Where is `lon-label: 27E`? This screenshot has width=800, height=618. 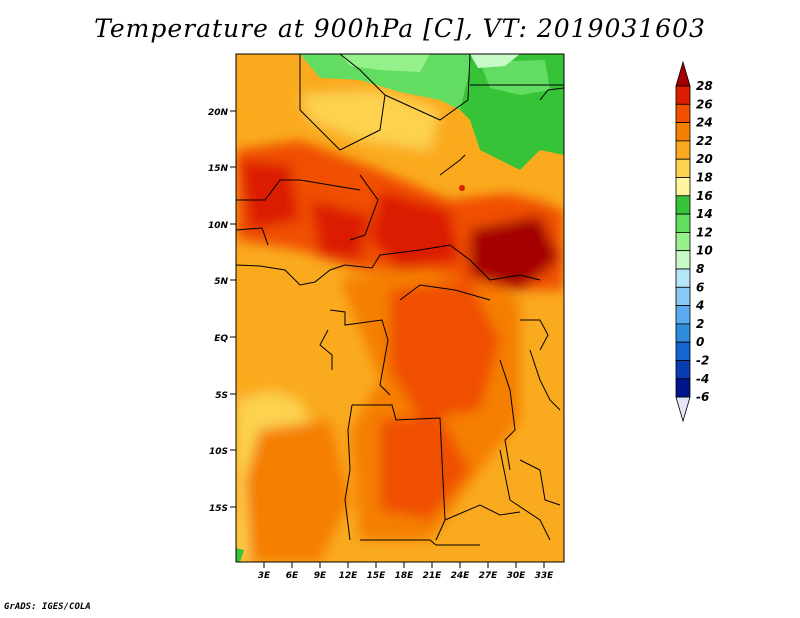 lon-label: 27E is located at coordinates (489, 576).